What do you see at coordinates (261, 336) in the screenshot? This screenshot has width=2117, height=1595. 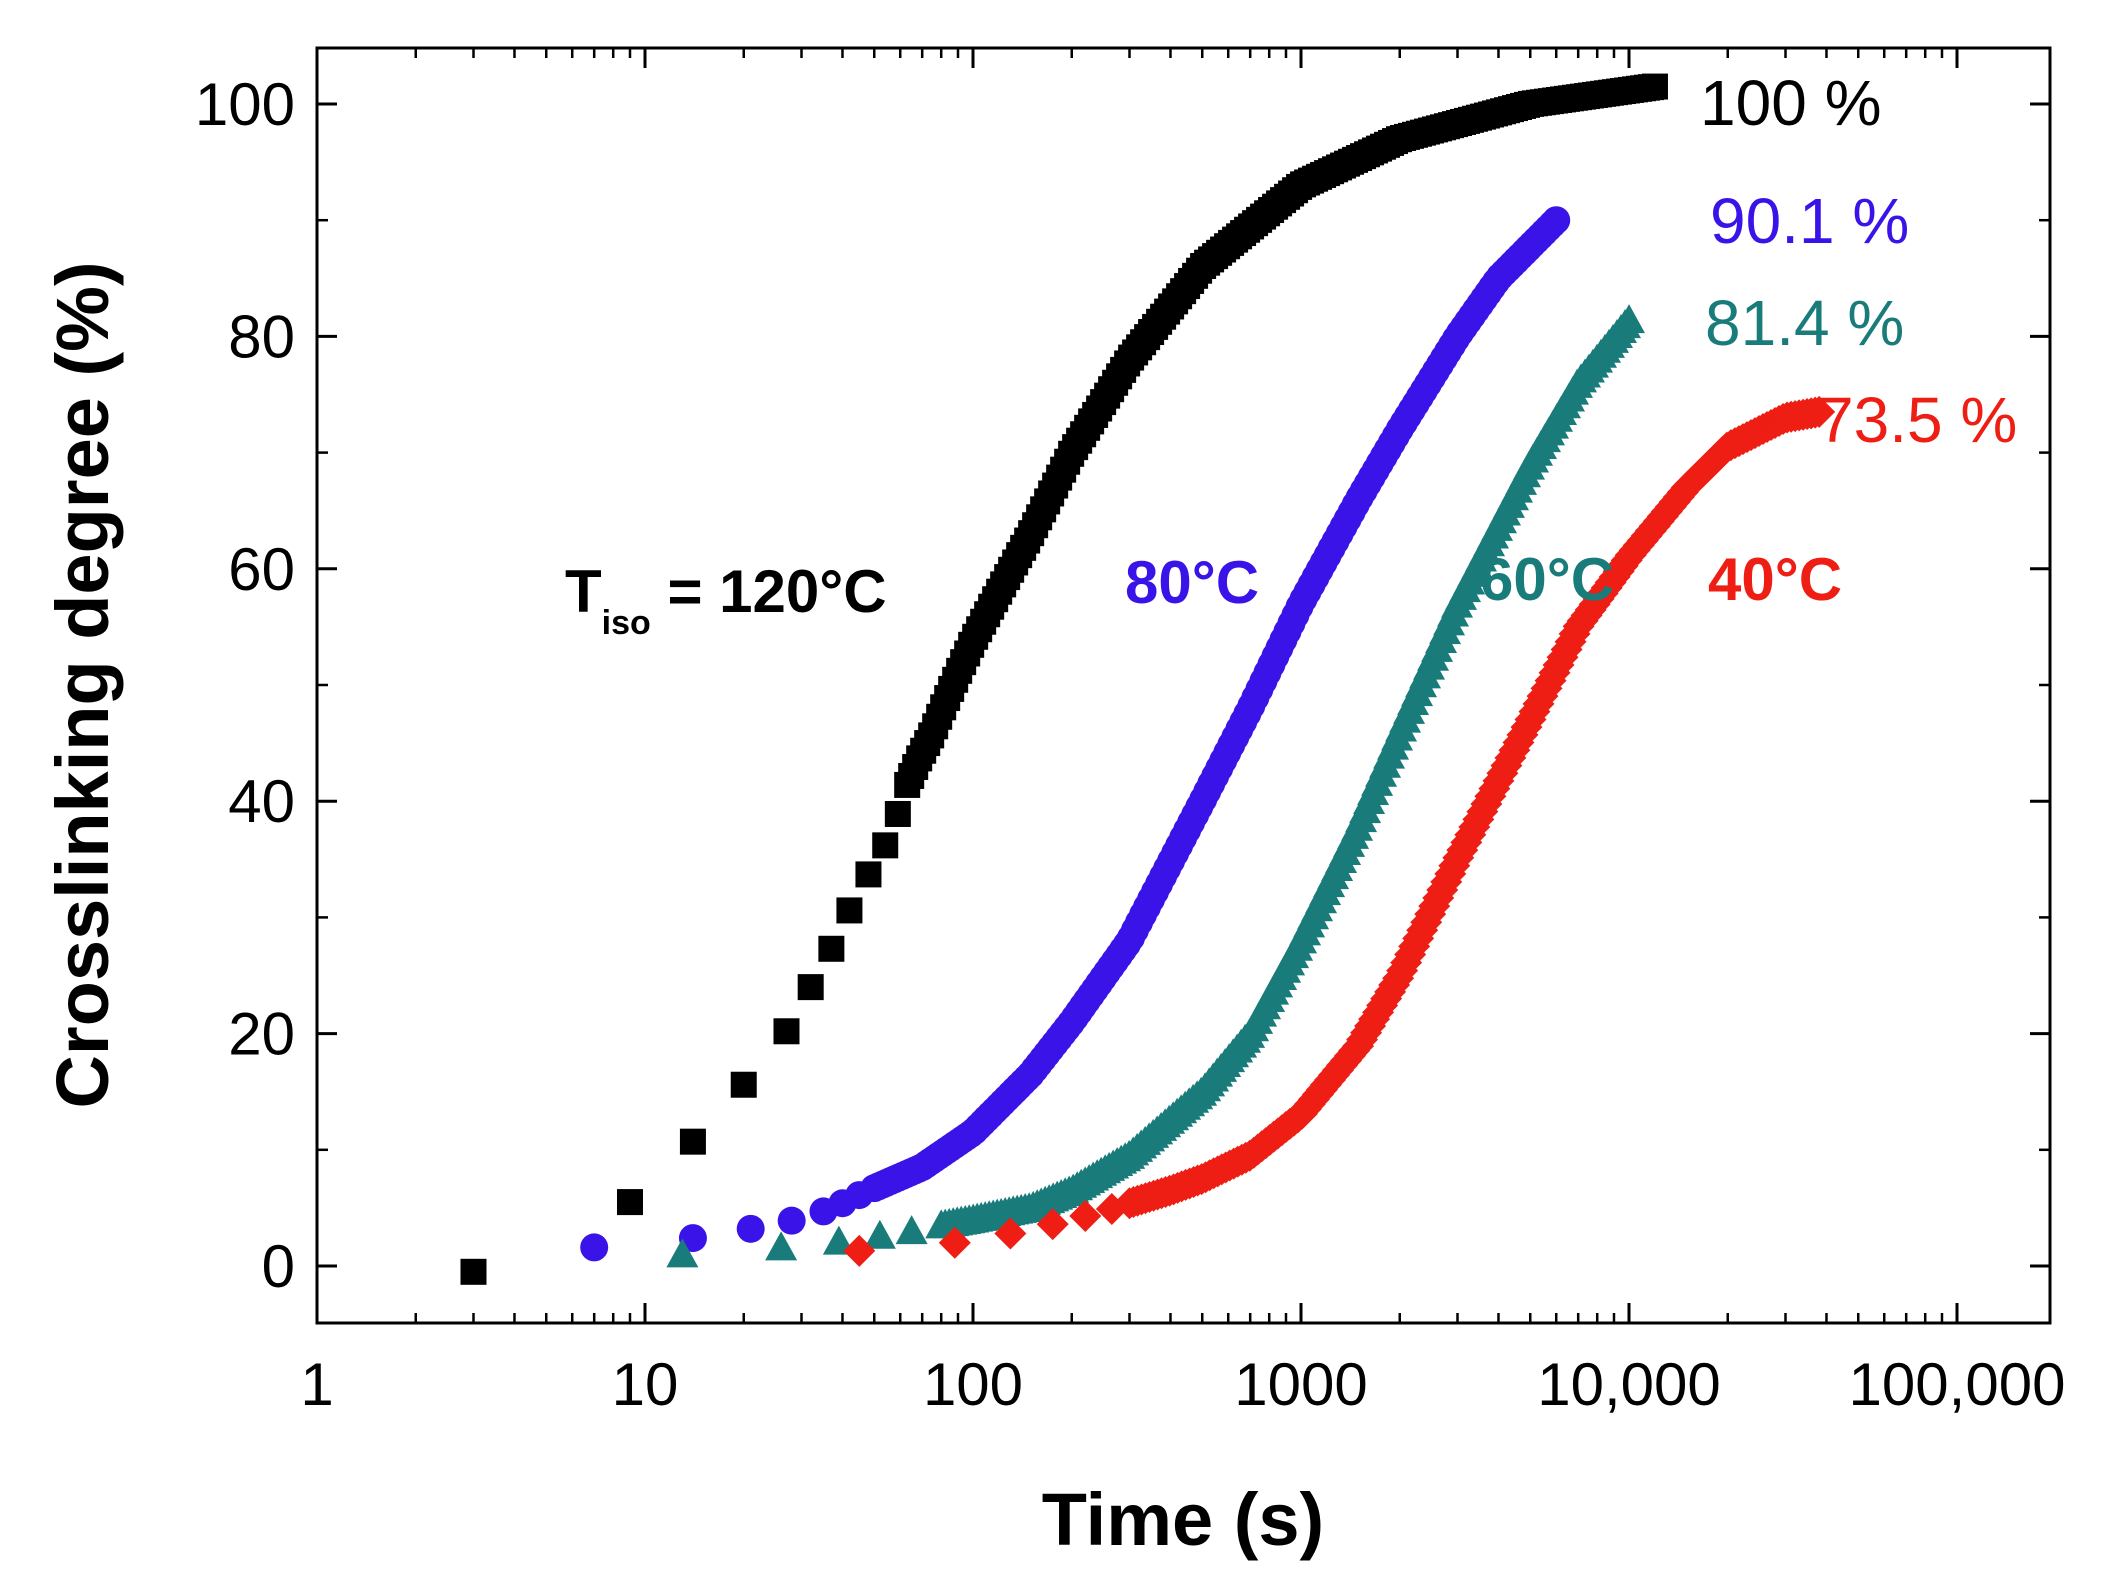 I see `y-tick-label: 80` at bounding box center [261, 336].